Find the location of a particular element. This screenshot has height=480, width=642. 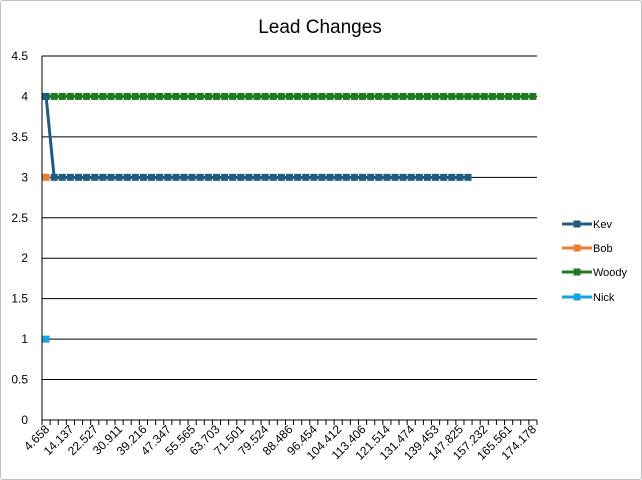

series-woody is located at coordinates (289, 96).